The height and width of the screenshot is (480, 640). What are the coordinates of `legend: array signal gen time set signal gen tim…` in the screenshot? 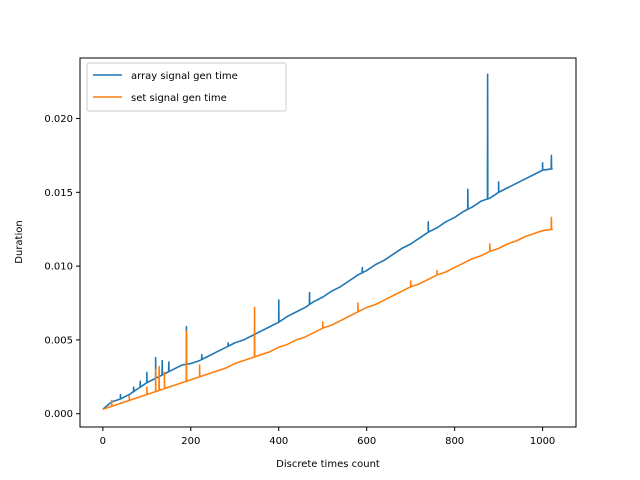 It's located at (186, 87).